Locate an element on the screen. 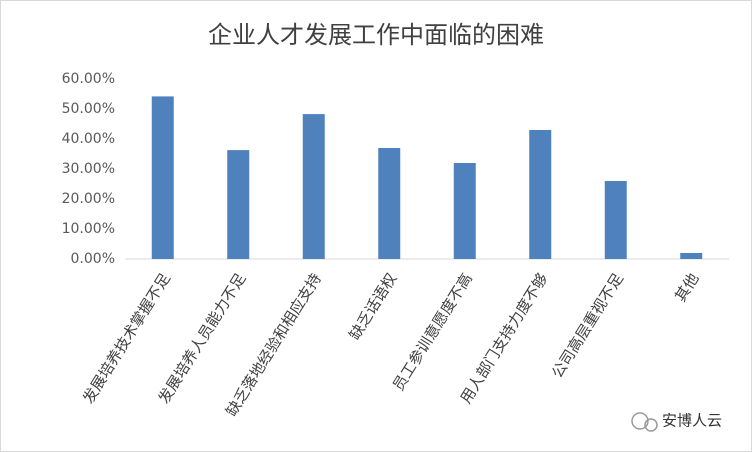 The image size is (752, 452). watermark: 安博人云 is located at coordinates (692, 421).